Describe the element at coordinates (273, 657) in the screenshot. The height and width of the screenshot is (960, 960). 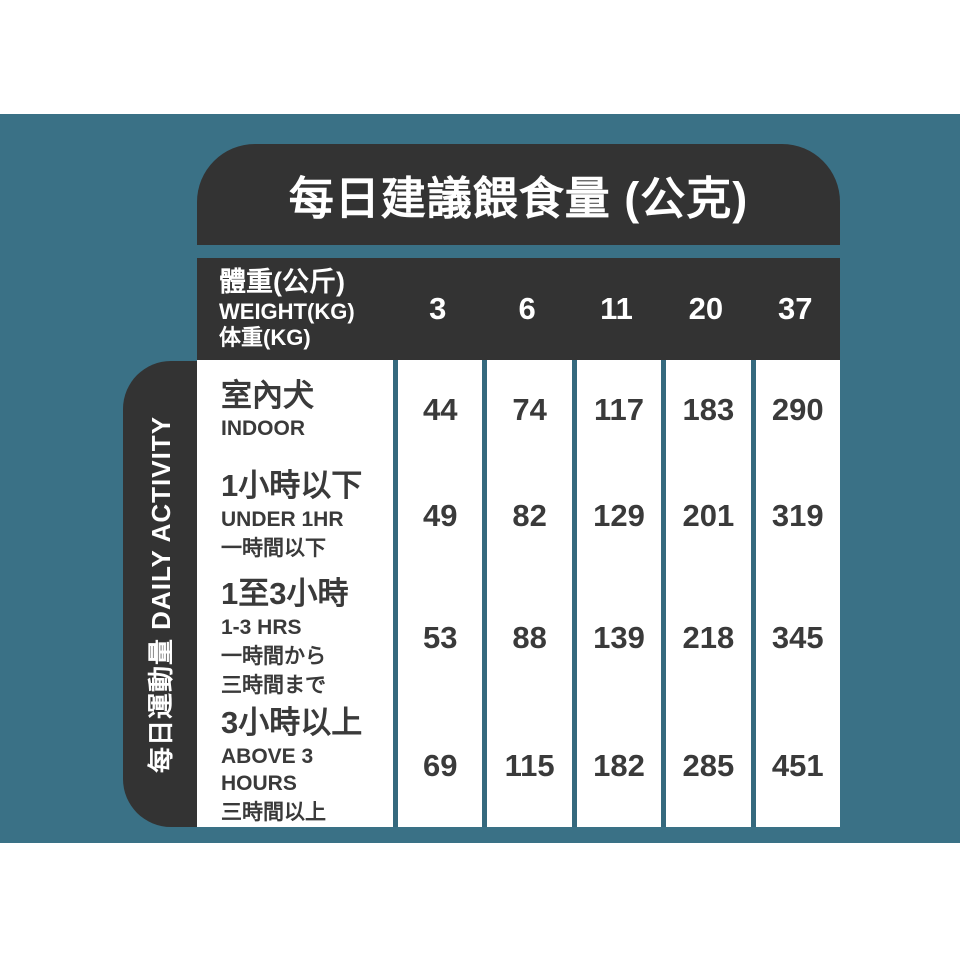
I see `row-label-sub: 一時間から` at that location.